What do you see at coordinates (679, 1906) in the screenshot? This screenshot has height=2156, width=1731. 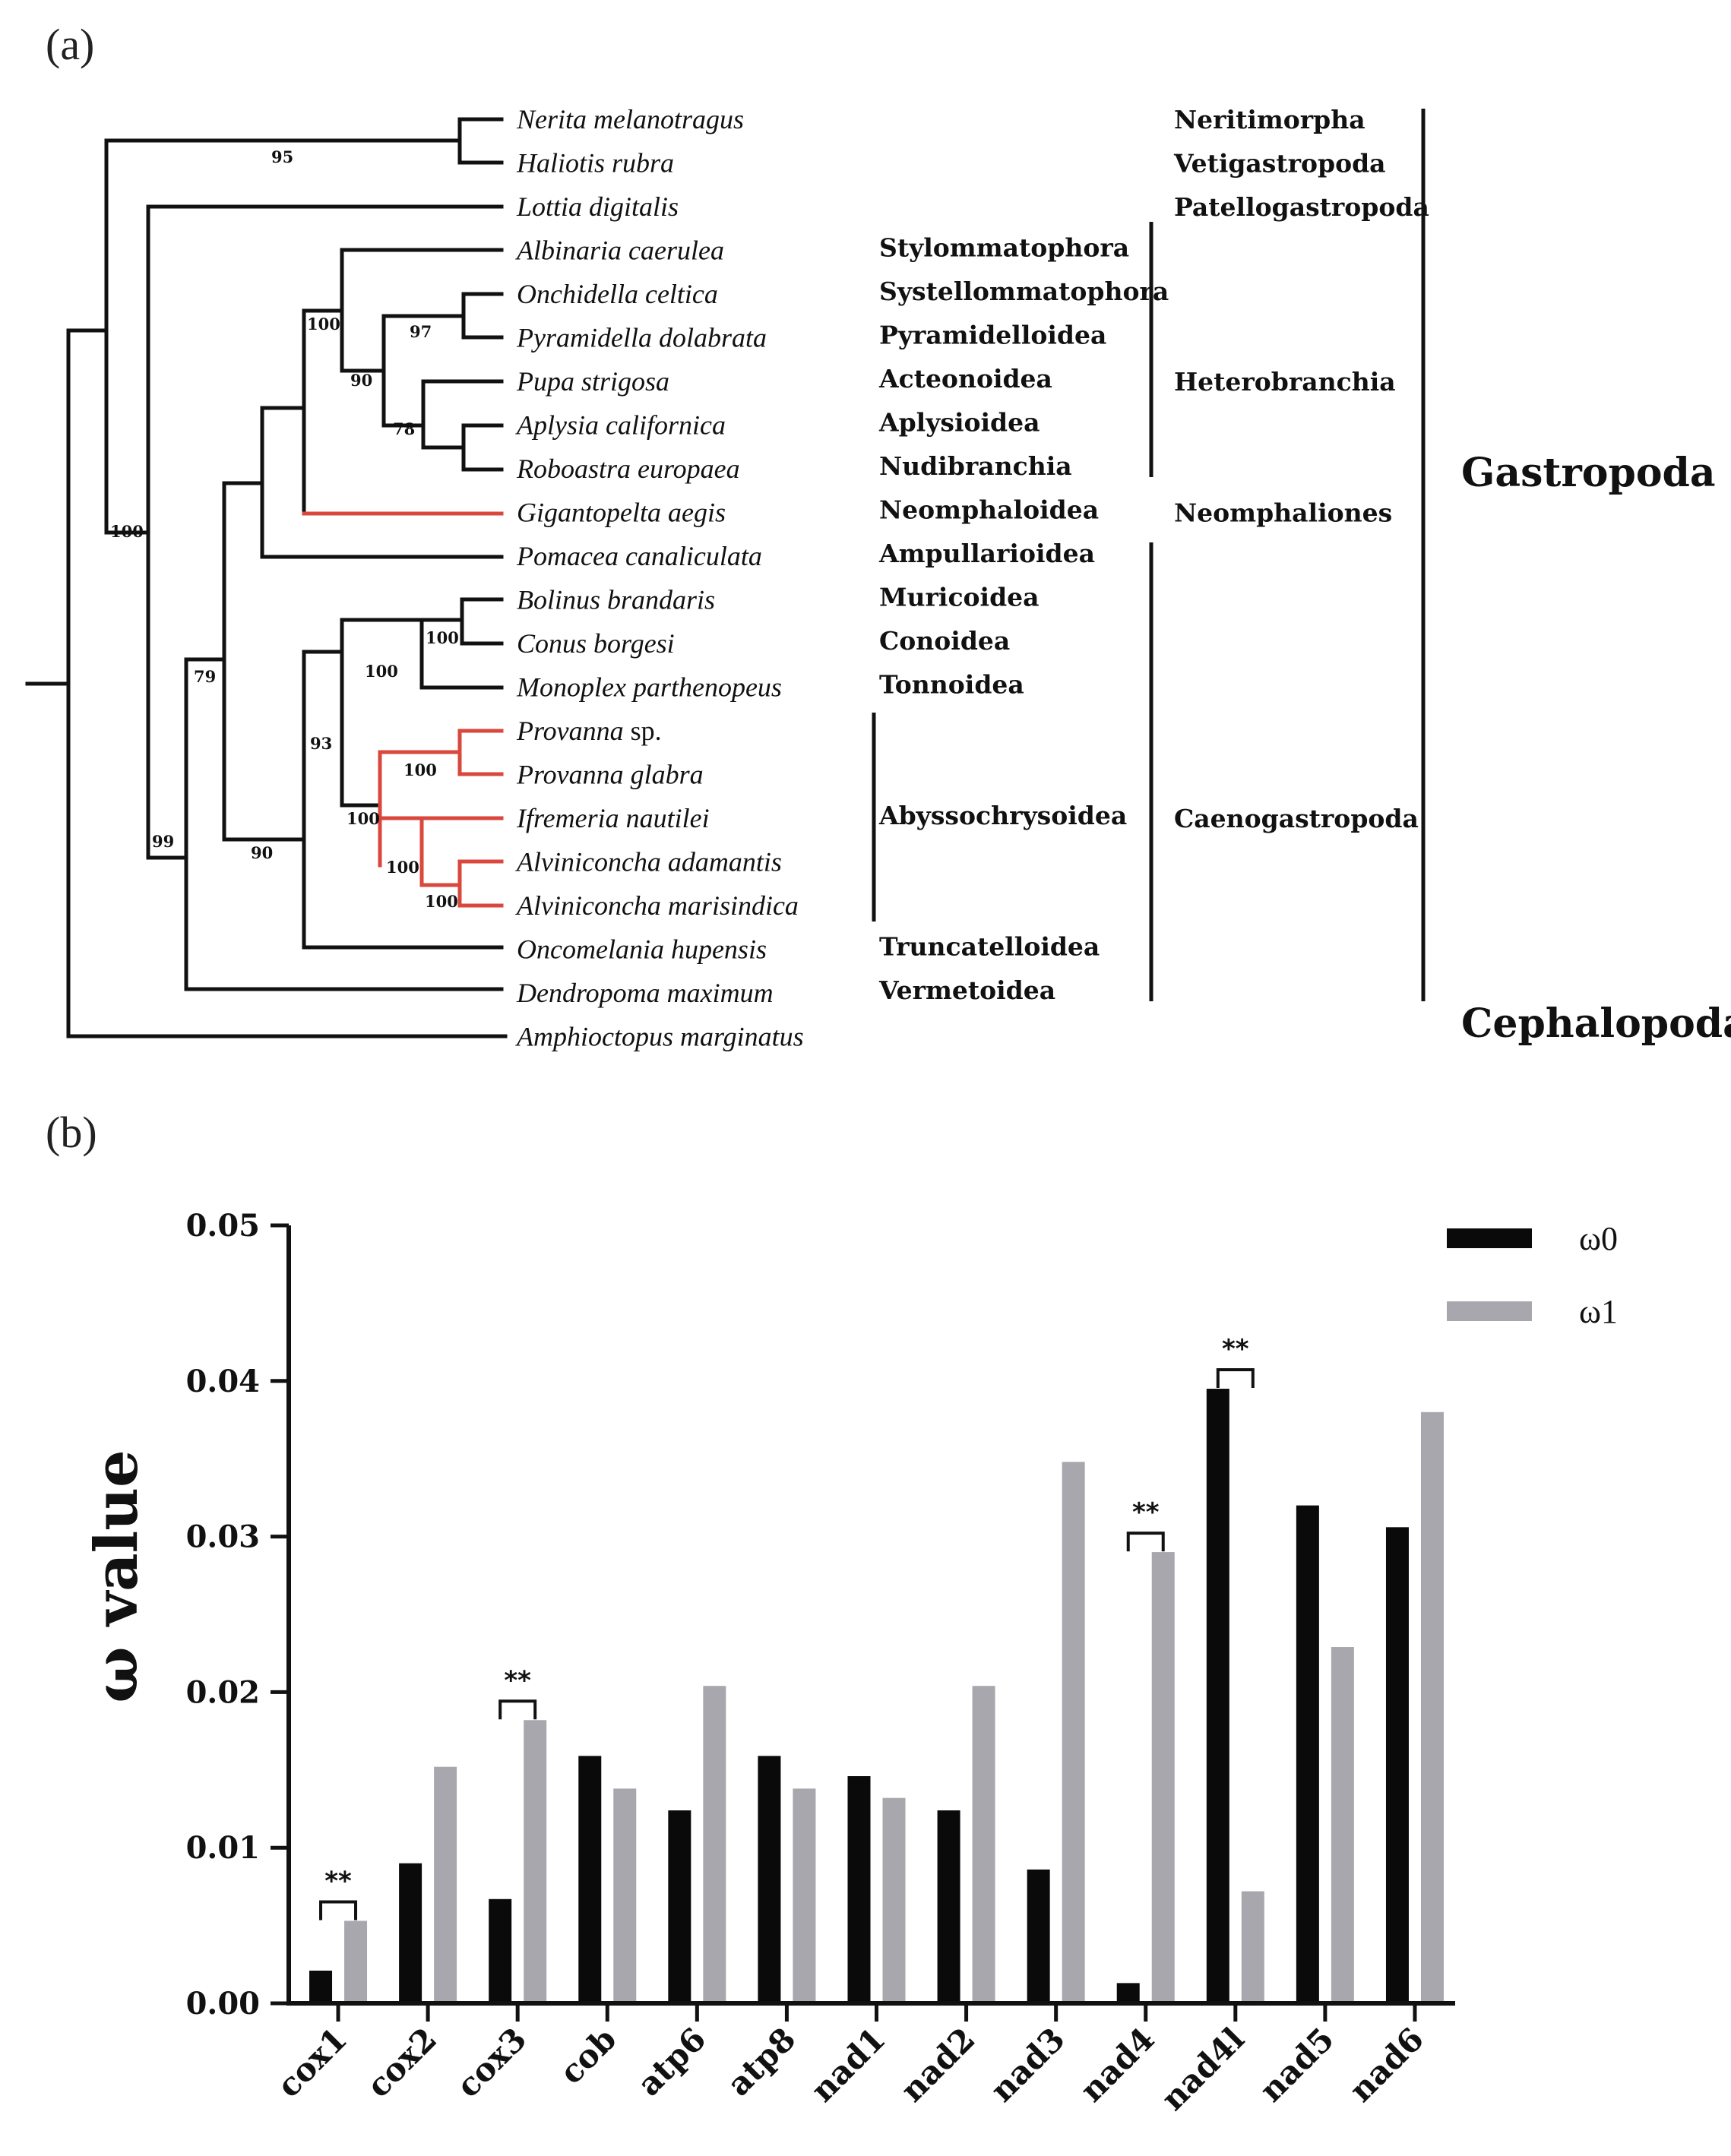 I see `bar-atp6-omega0` at bounding box center [679, 1906].